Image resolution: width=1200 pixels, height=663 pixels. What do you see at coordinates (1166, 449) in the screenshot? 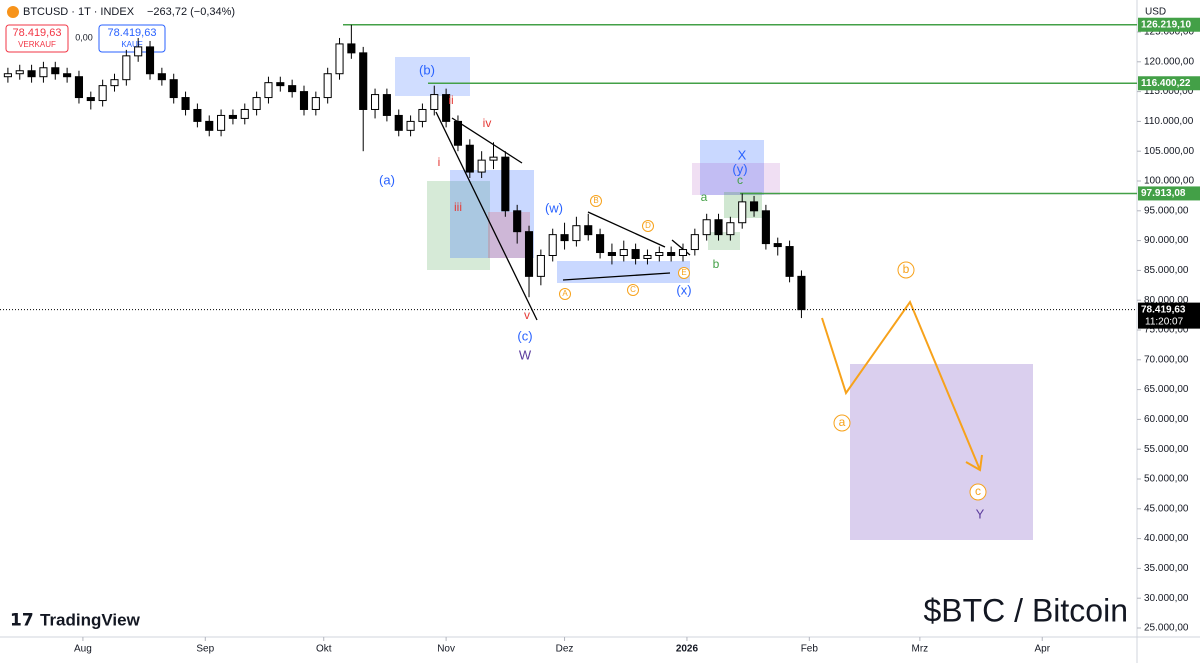
I see `y-tick-label: 55.000,00` at bounding box center [1166, 449].